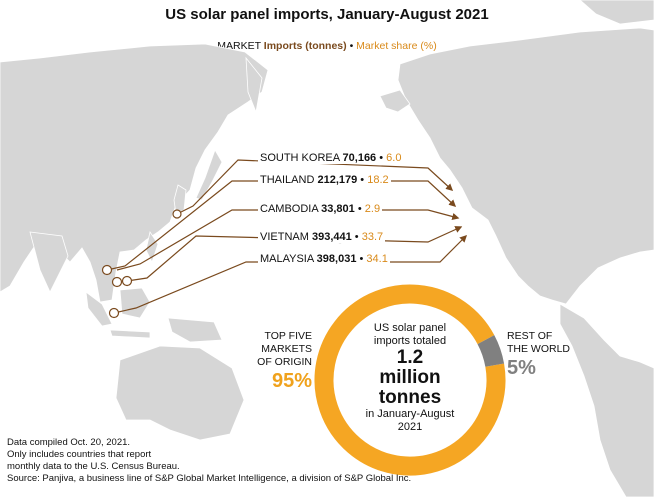 The width and height of the screenshot is (654, 497). What do you see at coordinates (49, 262) in the screenshot?
I see `landmass-india` at bounding box center [49, 262].